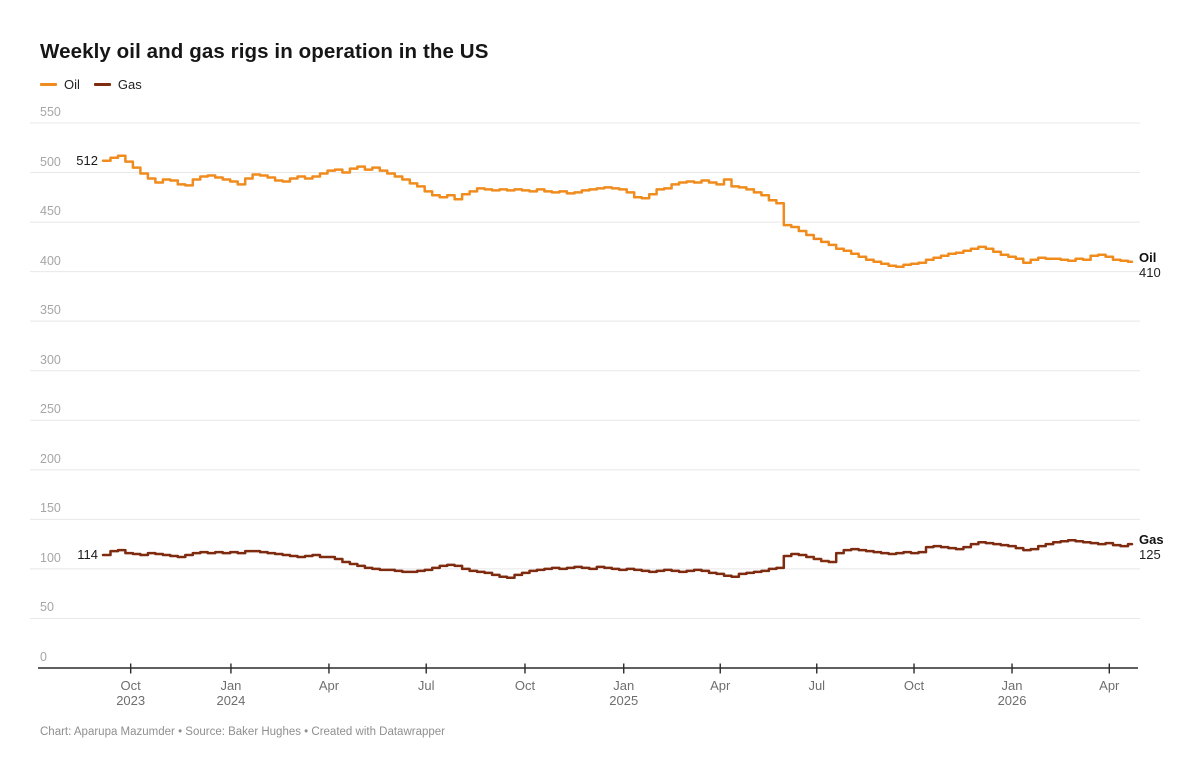 The image size is (1200, 782). What do you see at coordinates (1150, 272) in the screenshot?
I see `oil-end-value-label: 410` at bounding box center [1150, 272].